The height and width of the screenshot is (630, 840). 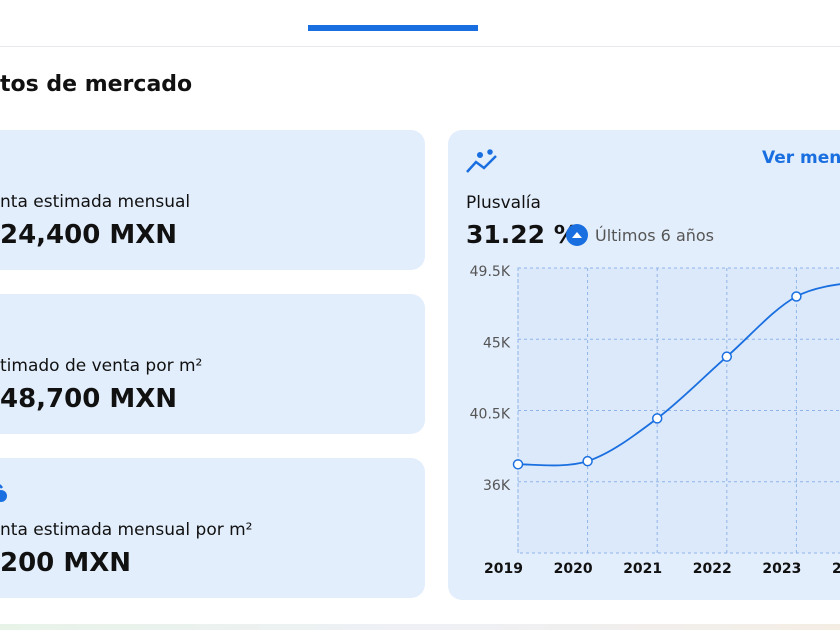 I want to click on divider, so click(x=420, y=46).